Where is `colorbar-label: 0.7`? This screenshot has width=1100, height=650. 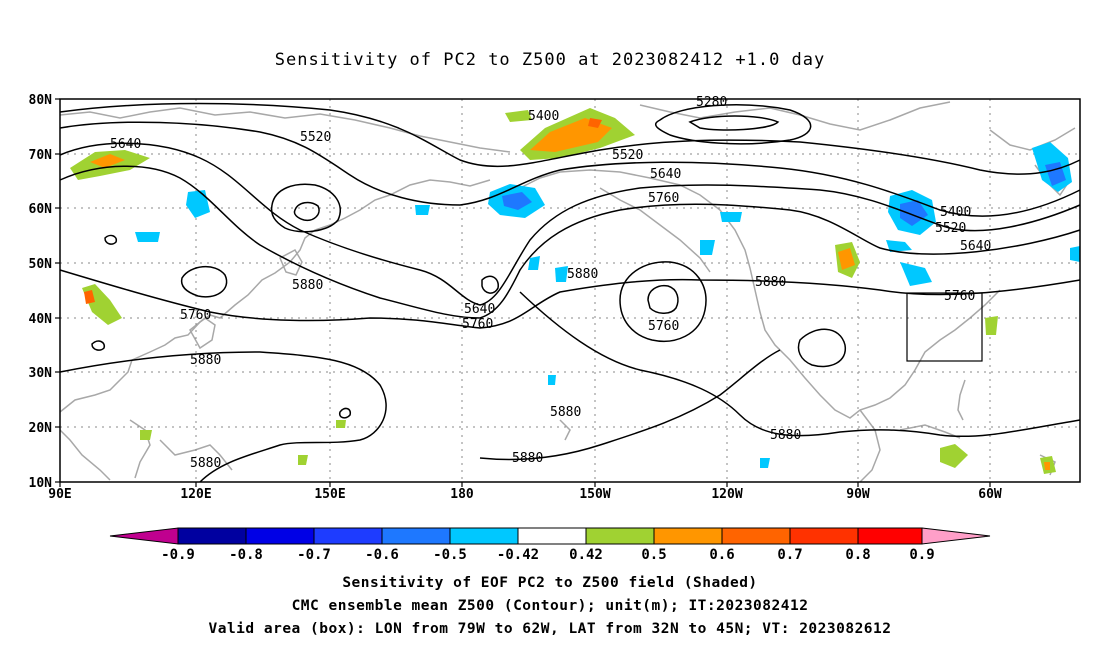 colorbar-label: 0.7 is located at coordinates (789, 555).